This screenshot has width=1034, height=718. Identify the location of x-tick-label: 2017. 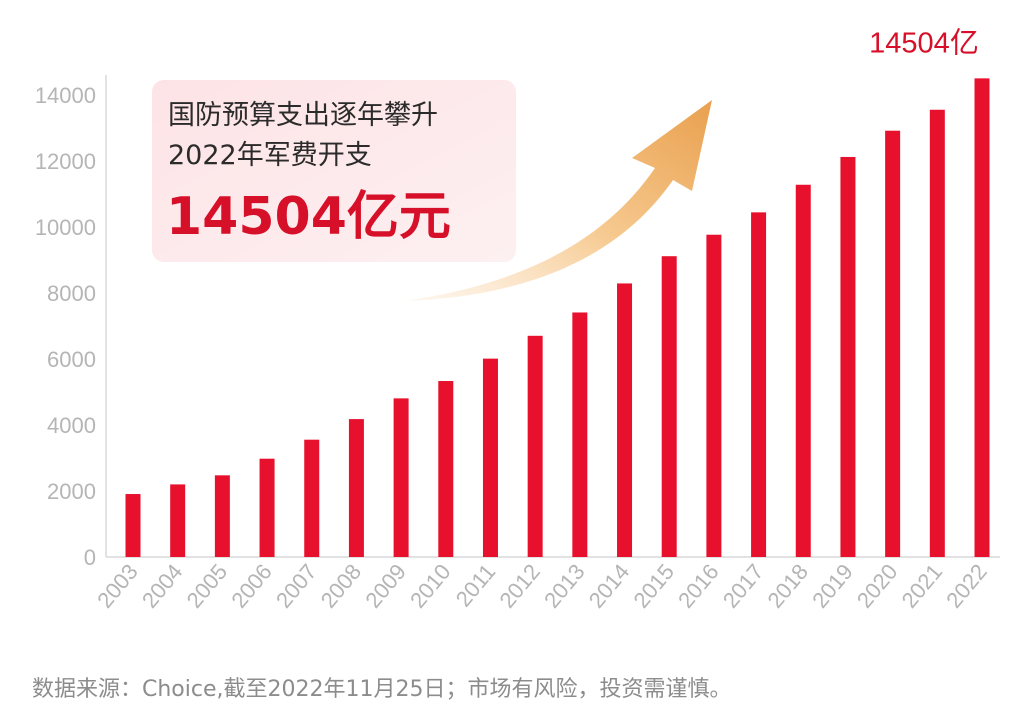
(743, 586).